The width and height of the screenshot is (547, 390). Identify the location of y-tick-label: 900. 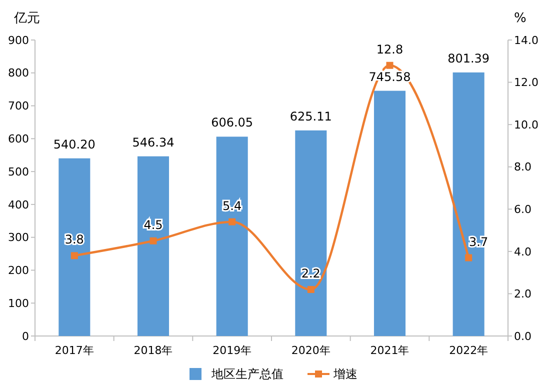
(18, 40).